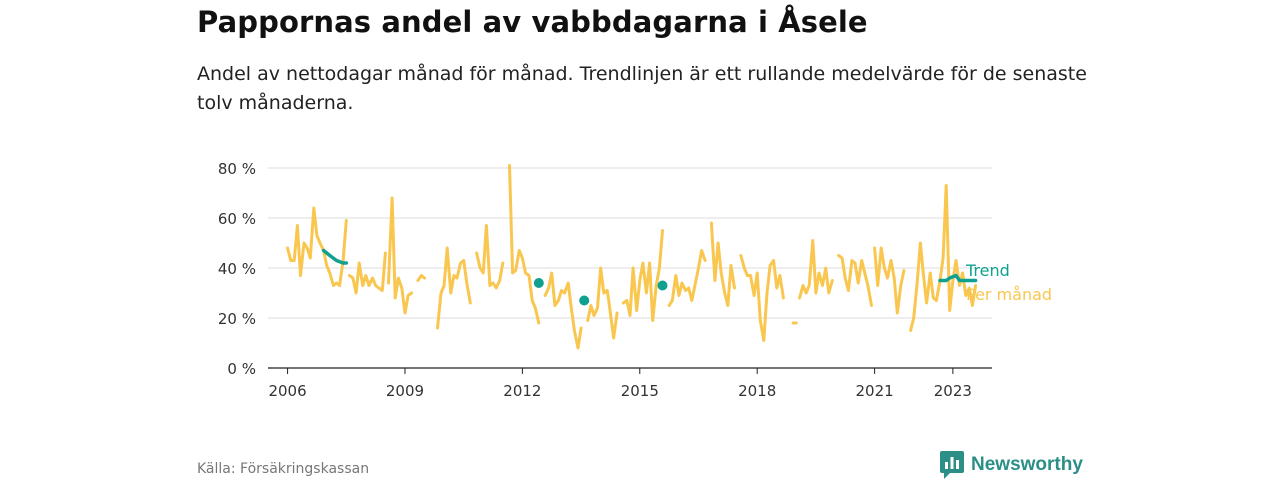 This screenshot has width=1280, height=480. Describe the element at coordinates (1027, 464) in the screenshot. I see `brand-name: Newsworthy` at that location.